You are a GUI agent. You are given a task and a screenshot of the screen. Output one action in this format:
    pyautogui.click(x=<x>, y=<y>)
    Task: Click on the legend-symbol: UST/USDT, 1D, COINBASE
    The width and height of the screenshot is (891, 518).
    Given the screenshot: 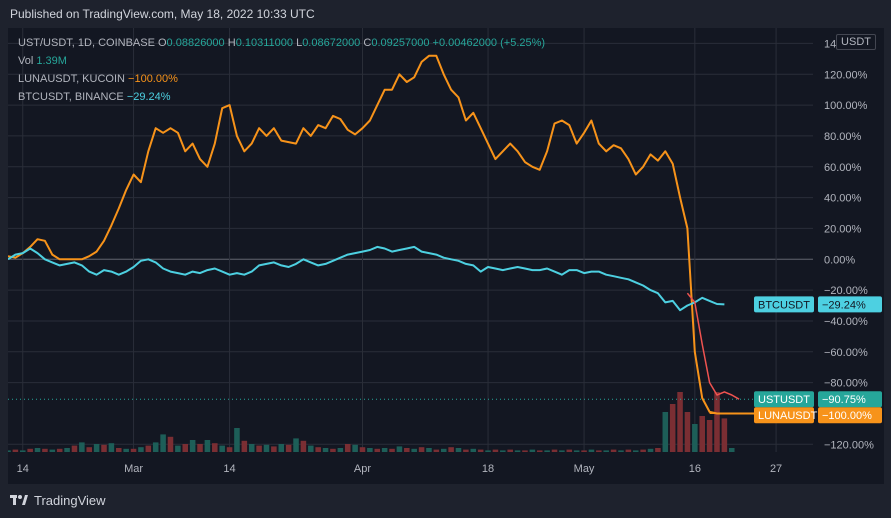 What is the action you would take?
    pyautogui.click(x=86, y=43)
    